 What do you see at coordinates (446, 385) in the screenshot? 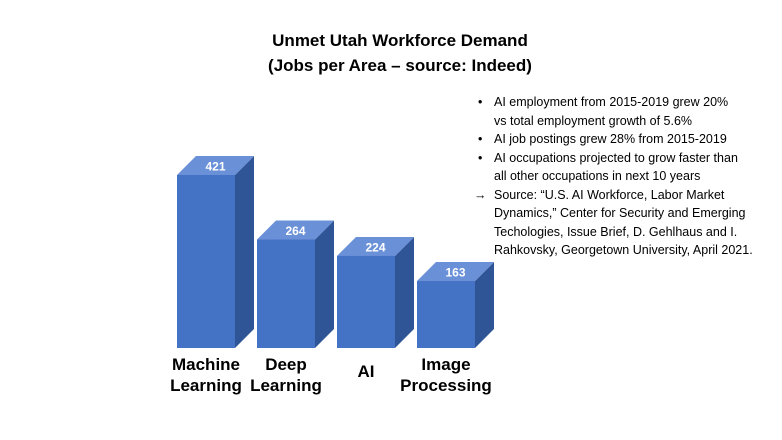
I see `category-label: Processing` at bounding box center [446, 385].